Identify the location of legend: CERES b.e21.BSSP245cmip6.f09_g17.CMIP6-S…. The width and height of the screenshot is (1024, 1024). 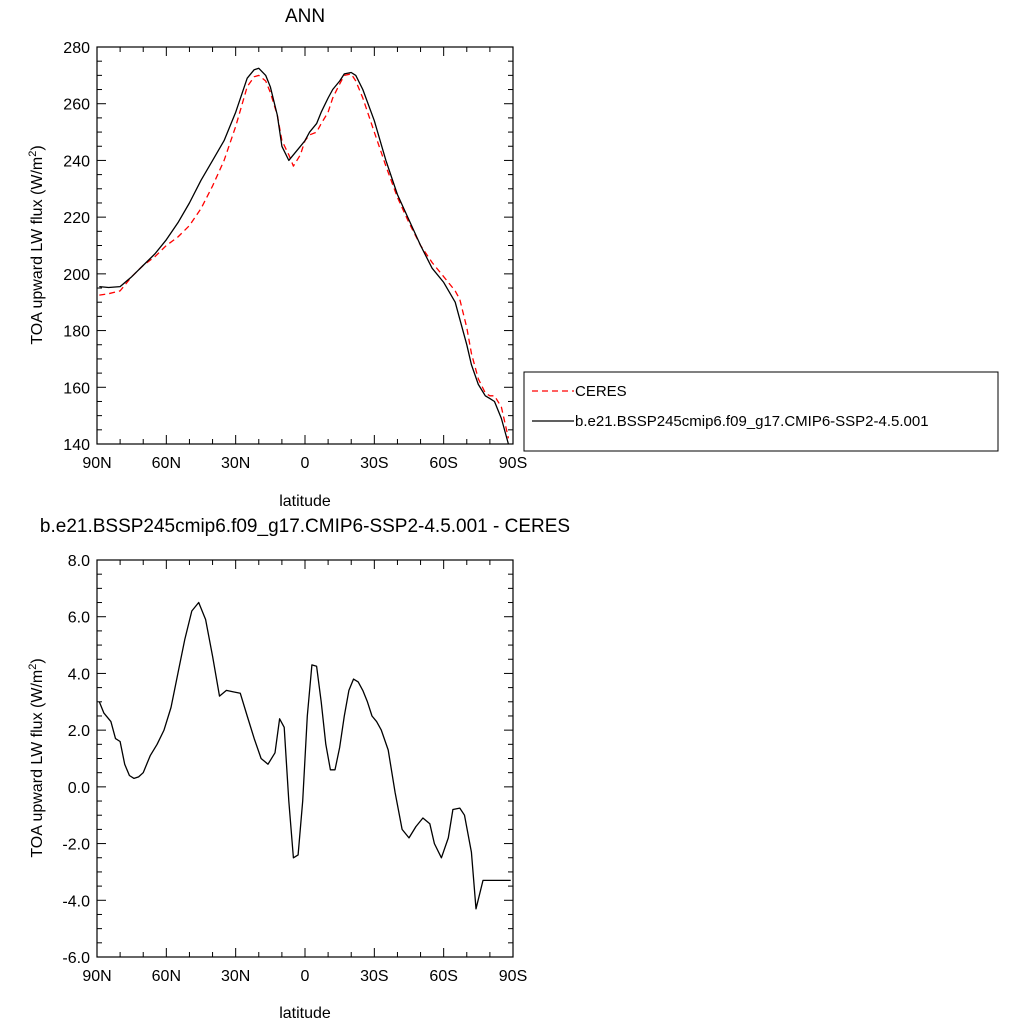
(761, 411).